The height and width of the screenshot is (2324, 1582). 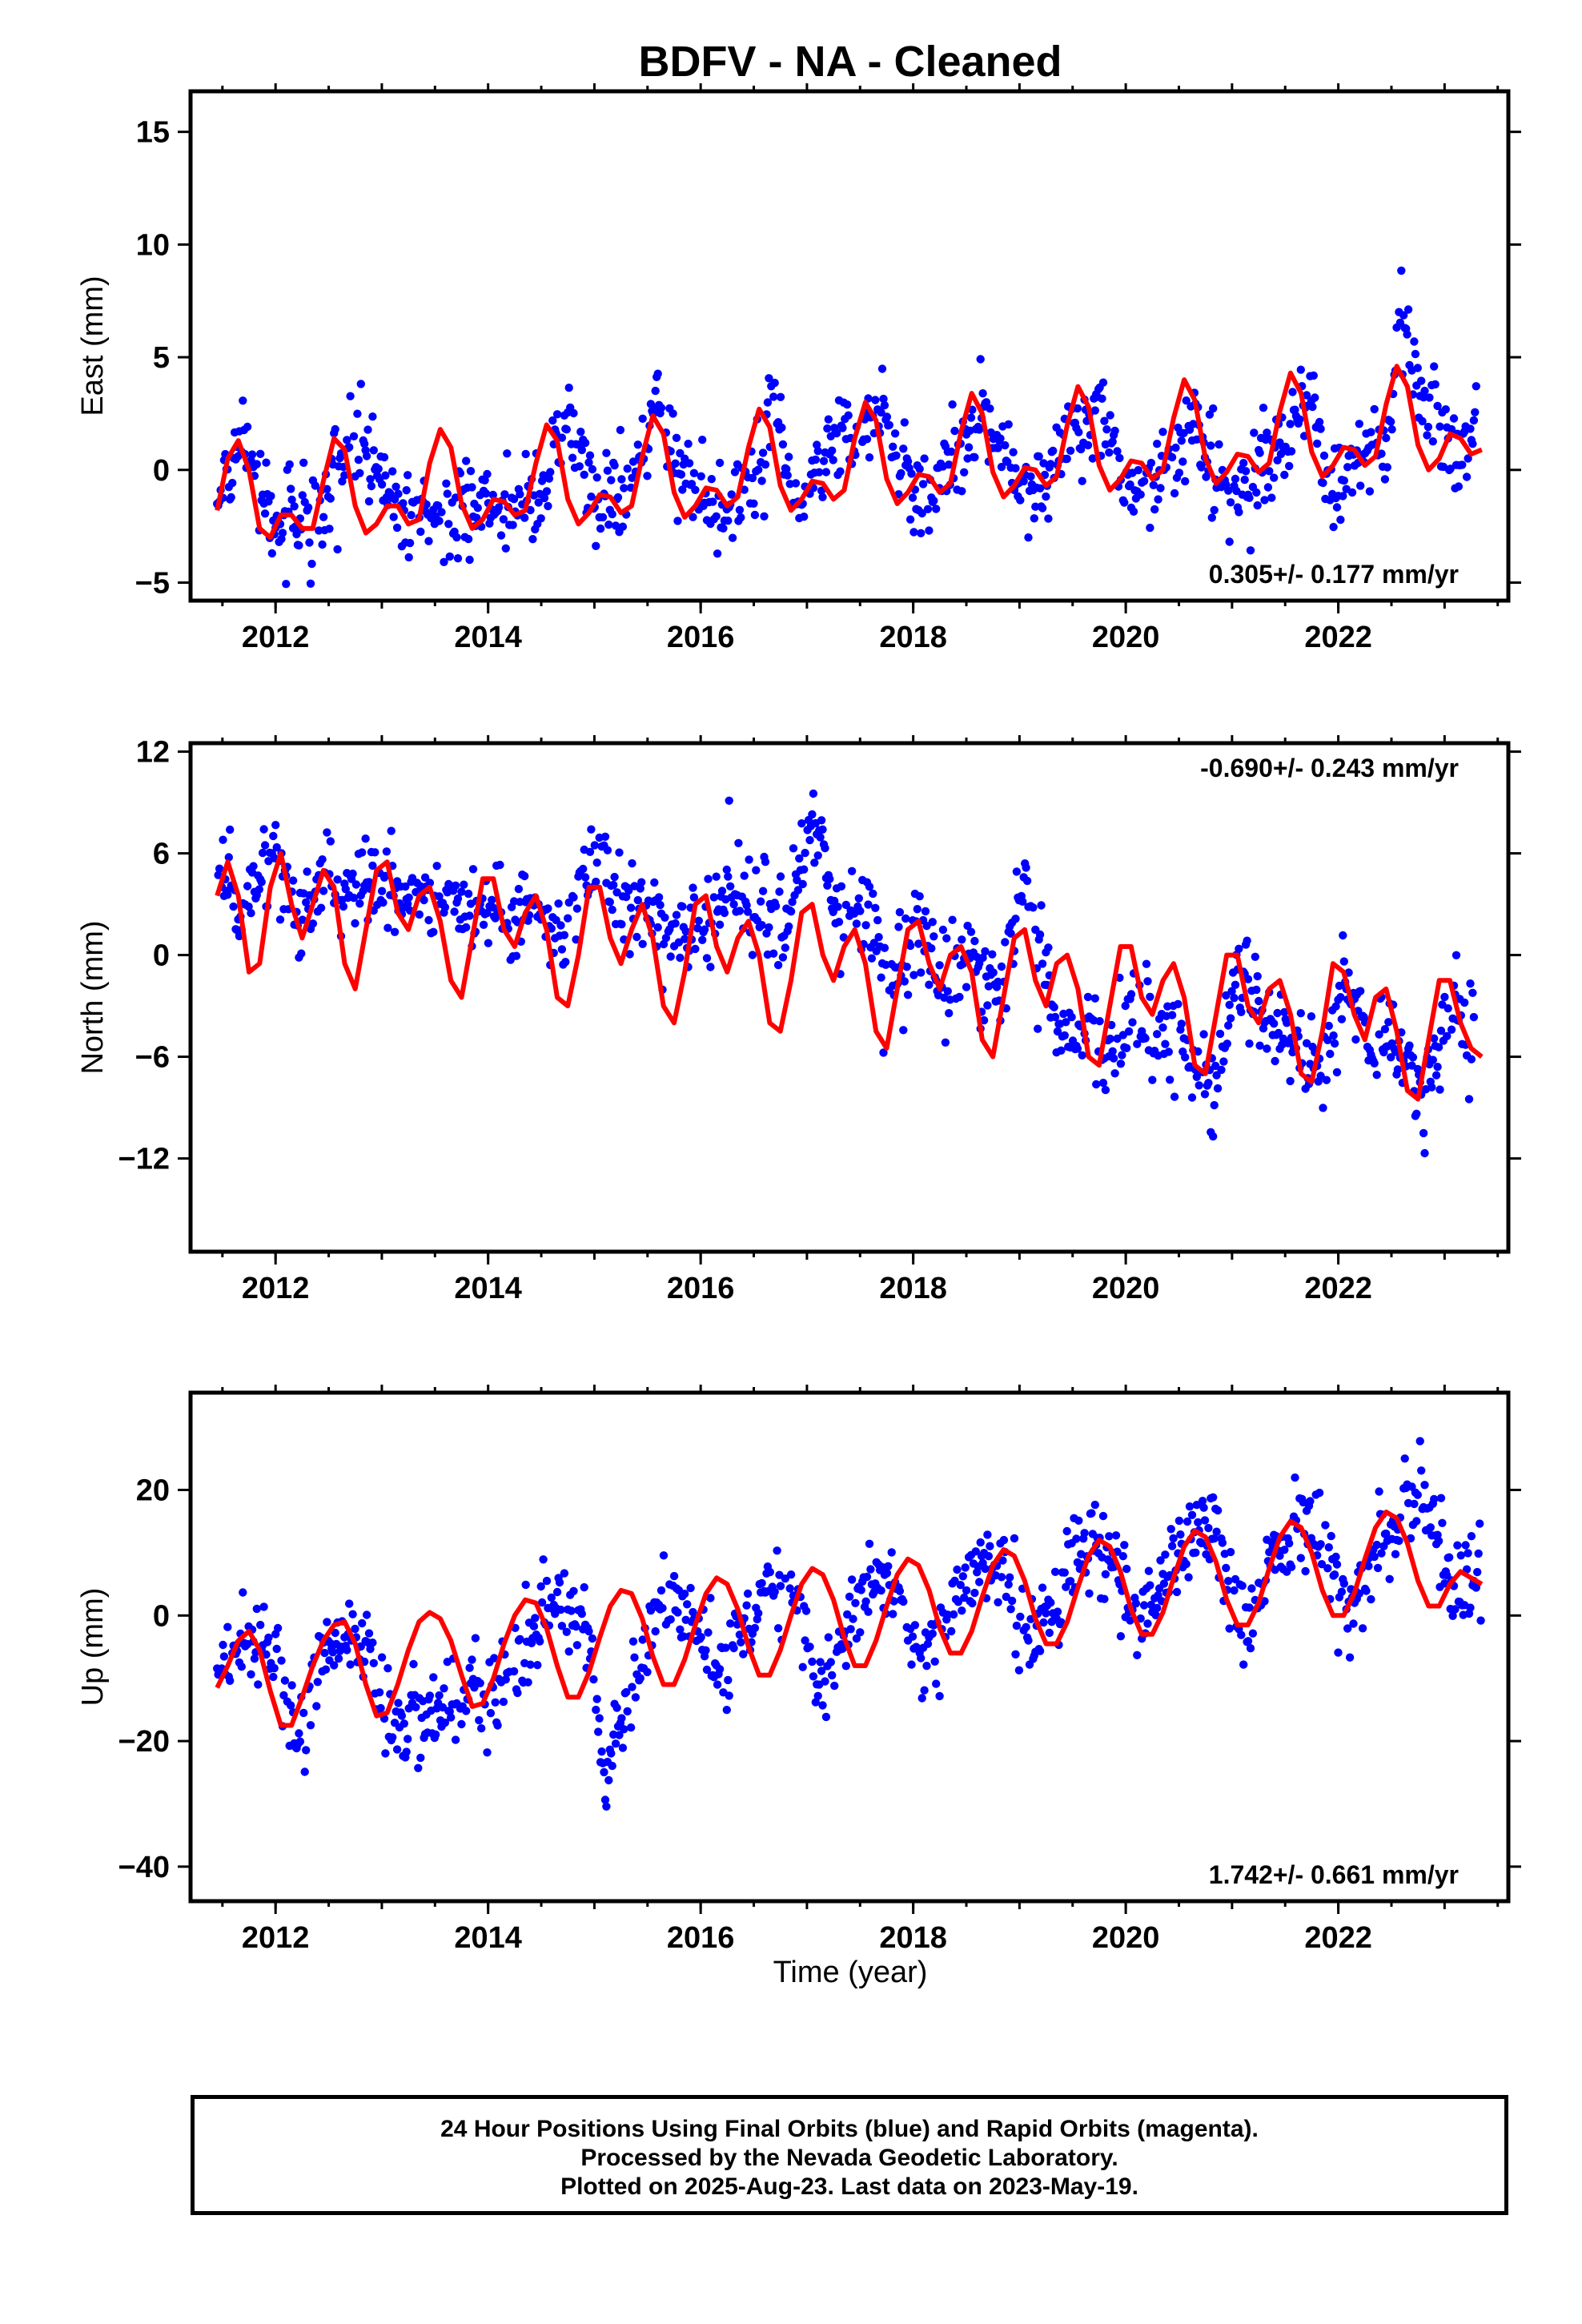 I want to click on x-axis-label: Time (year), so click(x=850, y=1972).